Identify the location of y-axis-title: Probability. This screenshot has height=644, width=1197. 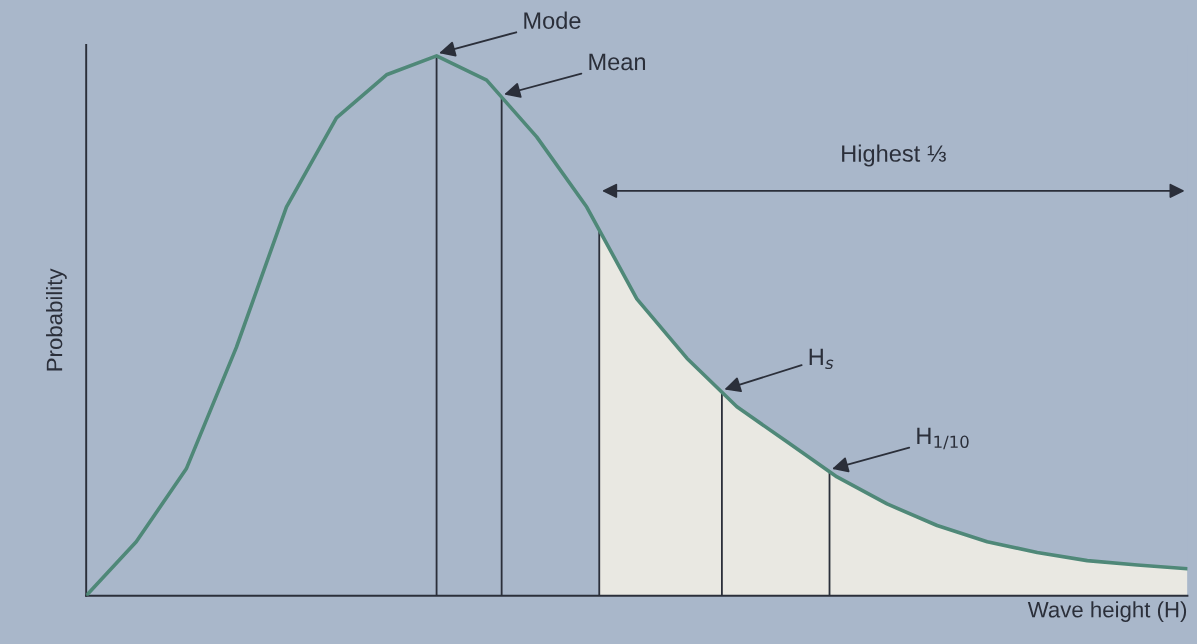
(56, 319).